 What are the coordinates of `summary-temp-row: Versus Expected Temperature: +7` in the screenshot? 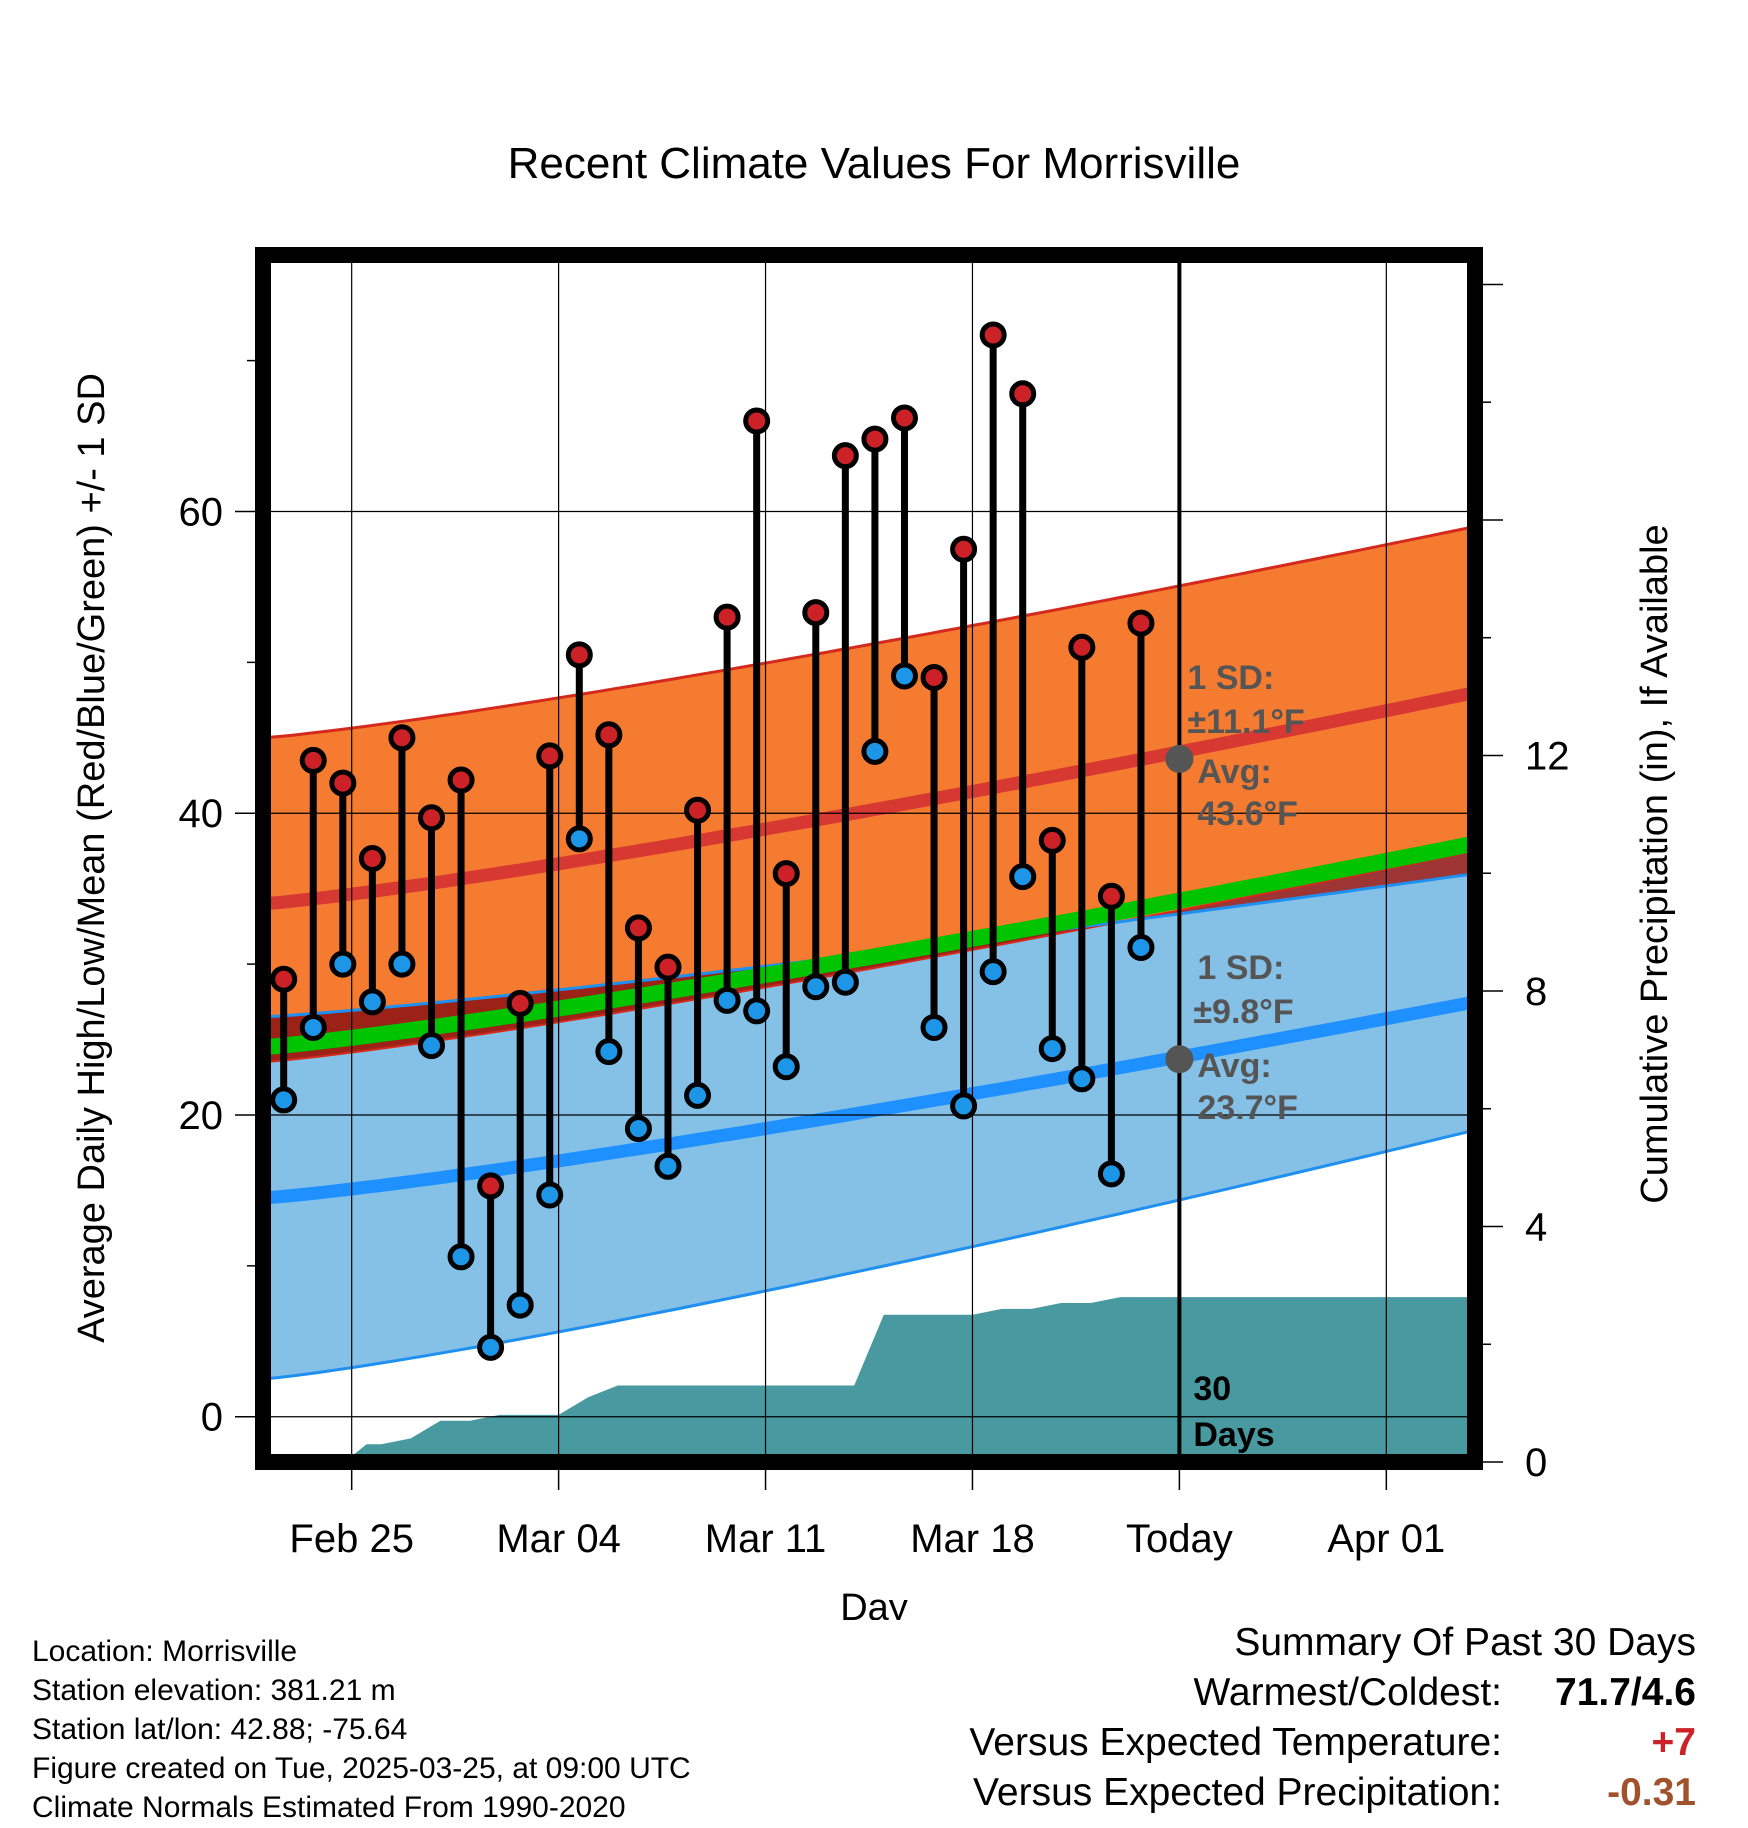 It's located at (1246, 1743).